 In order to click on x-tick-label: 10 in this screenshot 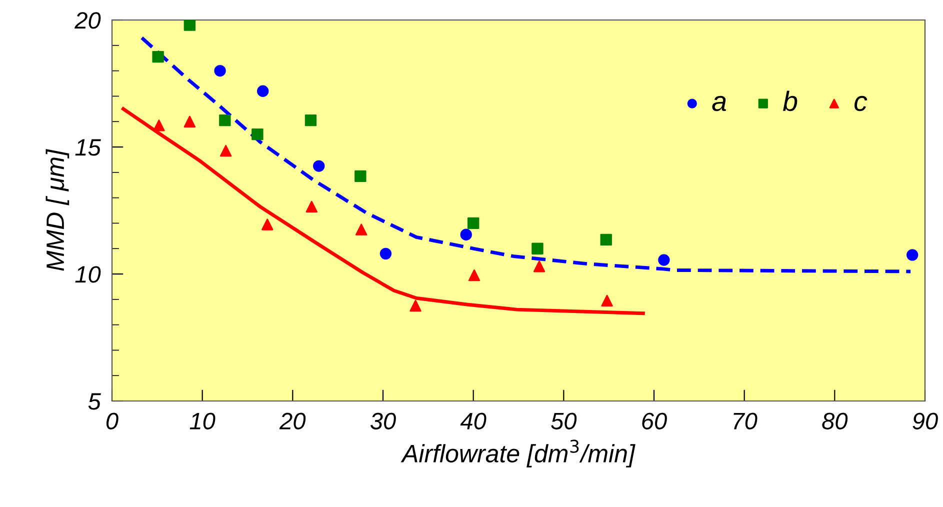, I will do `click(203, 421)`.